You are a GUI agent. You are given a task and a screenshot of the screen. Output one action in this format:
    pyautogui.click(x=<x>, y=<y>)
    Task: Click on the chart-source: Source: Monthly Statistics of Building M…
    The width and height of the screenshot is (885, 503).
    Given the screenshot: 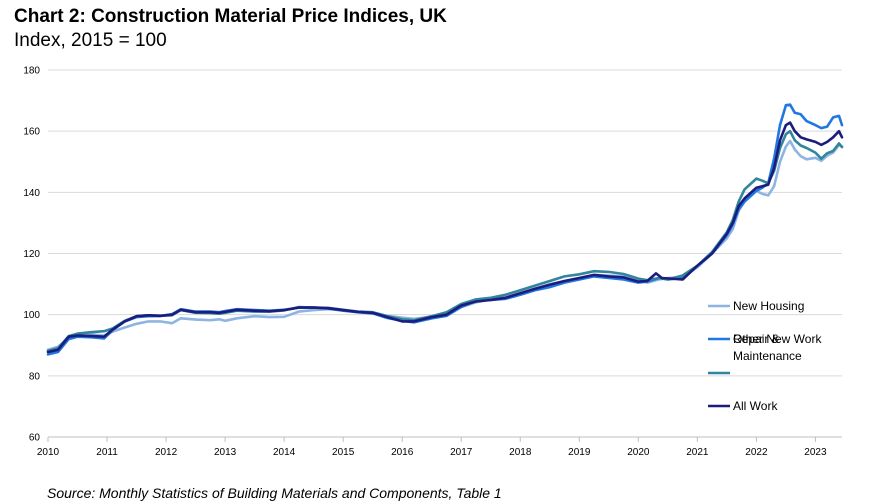 What is the action you would take?
    pyautogui.click(x=274, y=493)
    